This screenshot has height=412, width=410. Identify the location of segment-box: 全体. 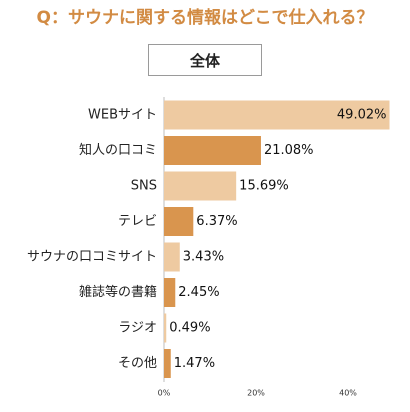
(205, 60).